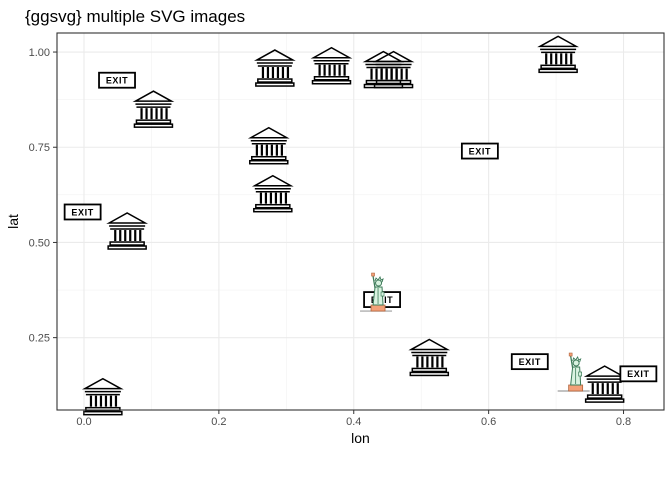  I want to click on x-tick-label: 0.8, so click(623, 422).